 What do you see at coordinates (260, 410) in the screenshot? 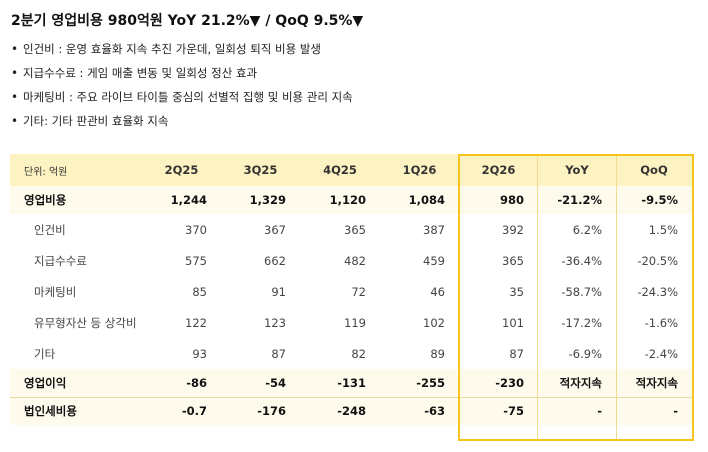
I see `cell: -176` at bounding box center [260, 410].